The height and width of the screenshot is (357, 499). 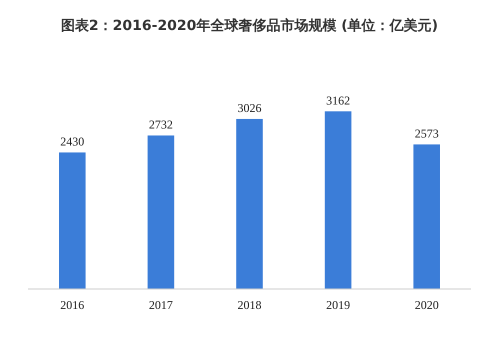 I want to click on x-tick-label: 2016, so click(x=72, y=305).